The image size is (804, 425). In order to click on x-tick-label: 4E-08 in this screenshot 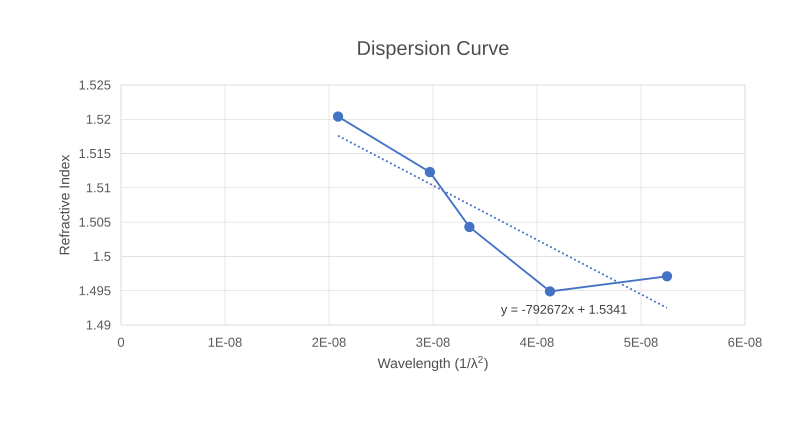, I will do `click(537, 342)`.